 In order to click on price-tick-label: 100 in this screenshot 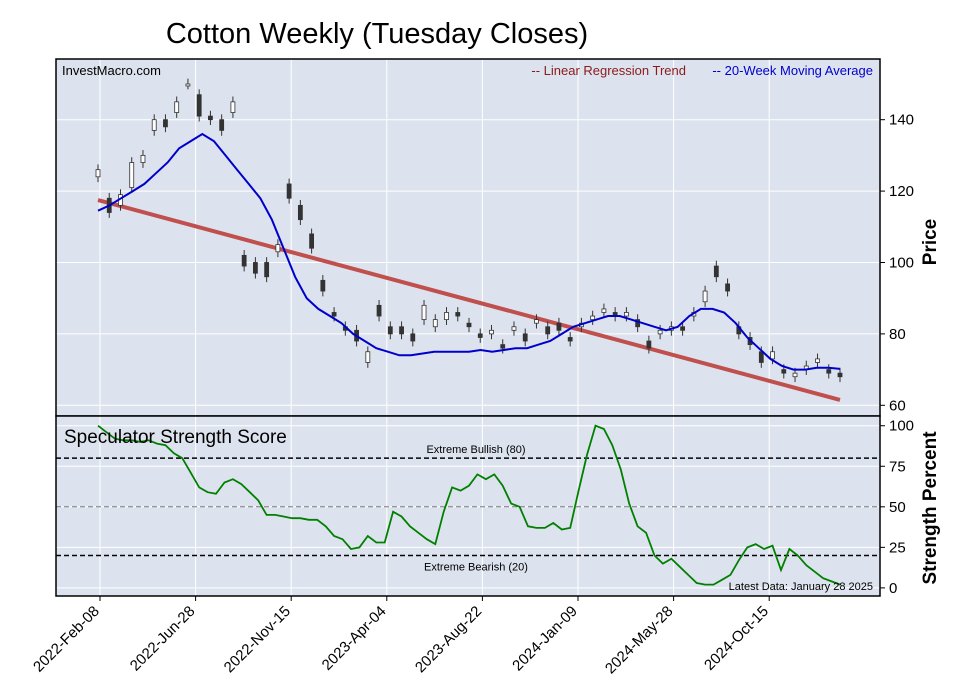, I will do `click(901, 262)`.